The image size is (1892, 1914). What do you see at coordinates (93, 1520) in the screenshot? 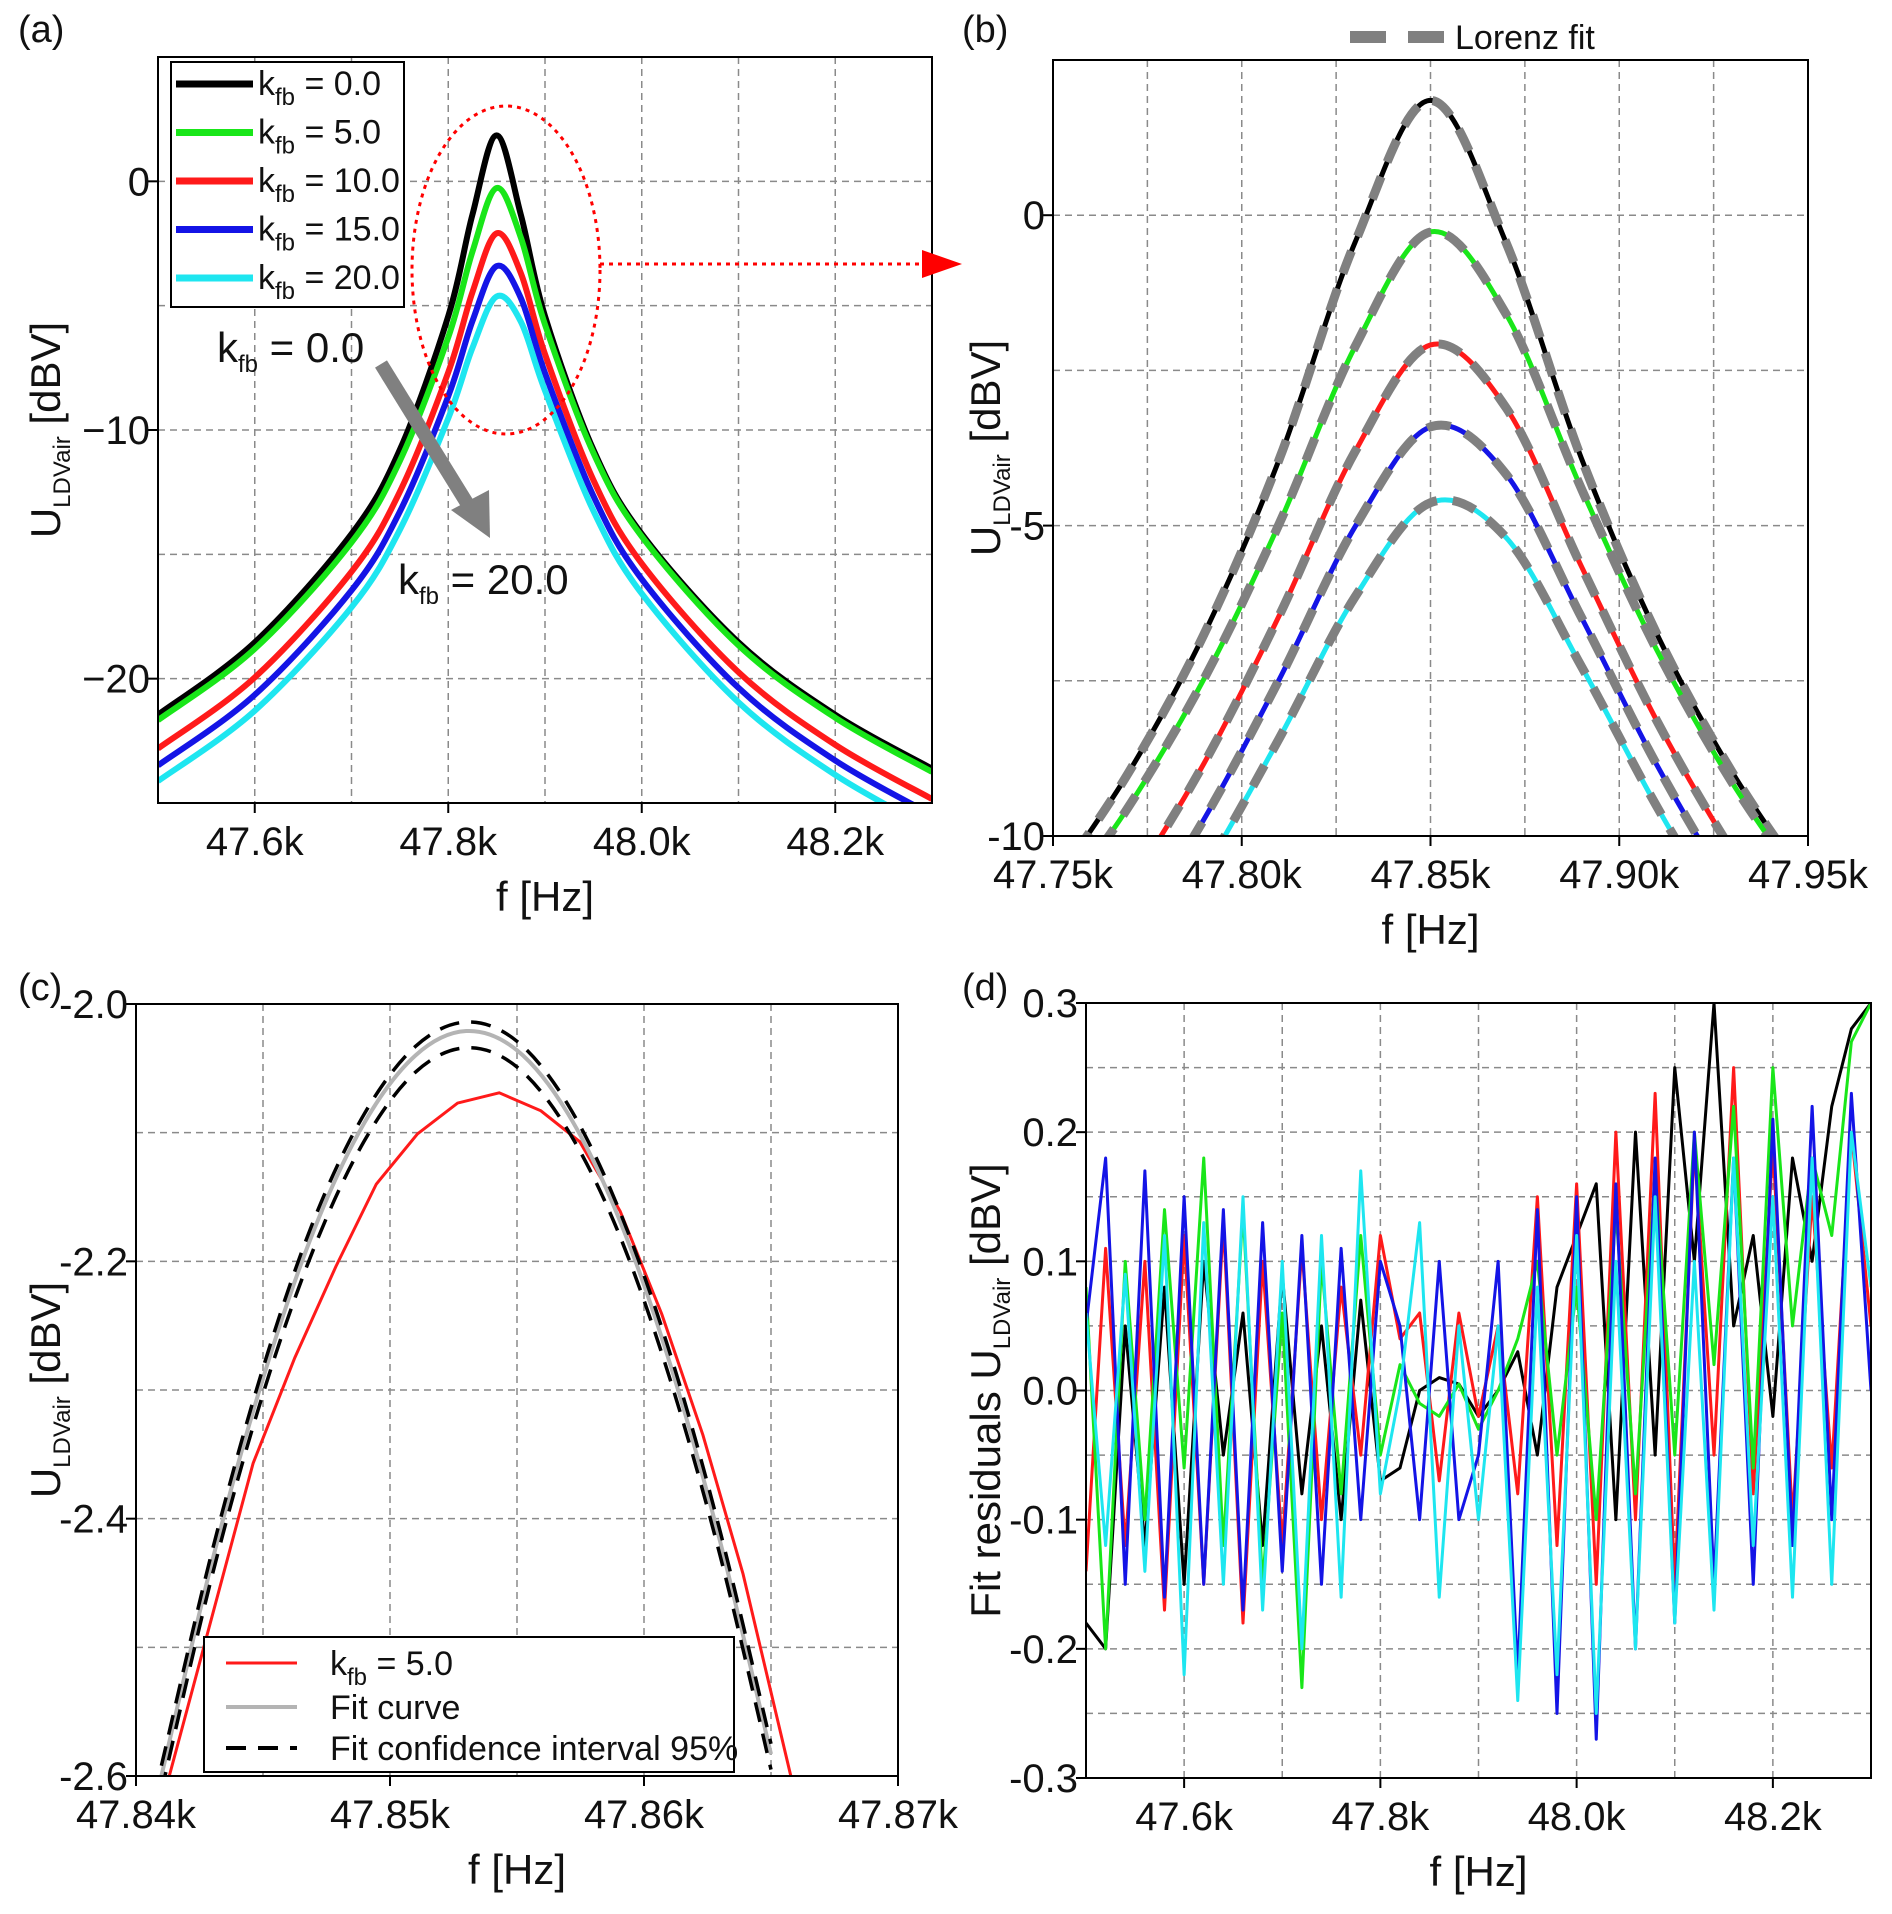
I see `y-tick-label: -2.4` at bounding box center [93, 1520].